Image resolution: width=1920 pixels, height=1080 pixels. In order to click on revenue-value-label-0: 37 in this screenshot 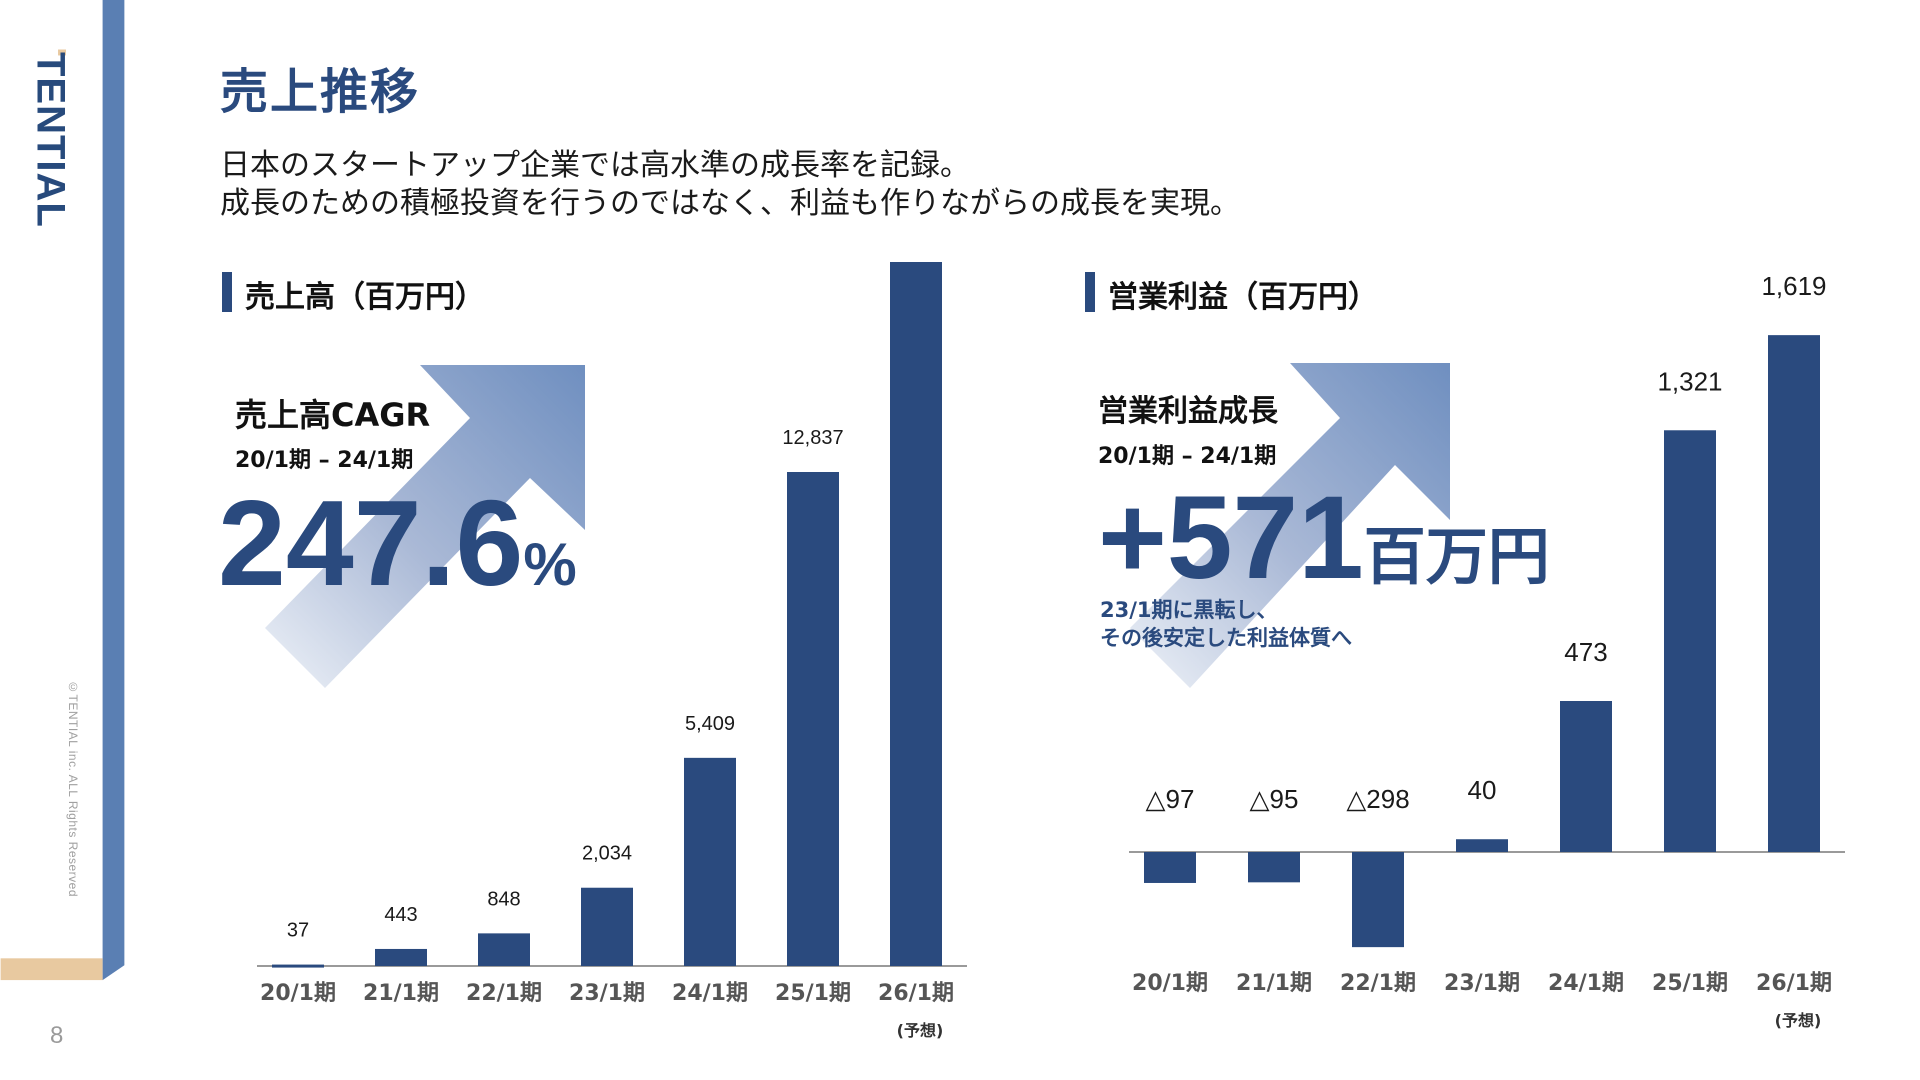, I will do `click(298, 931)`.